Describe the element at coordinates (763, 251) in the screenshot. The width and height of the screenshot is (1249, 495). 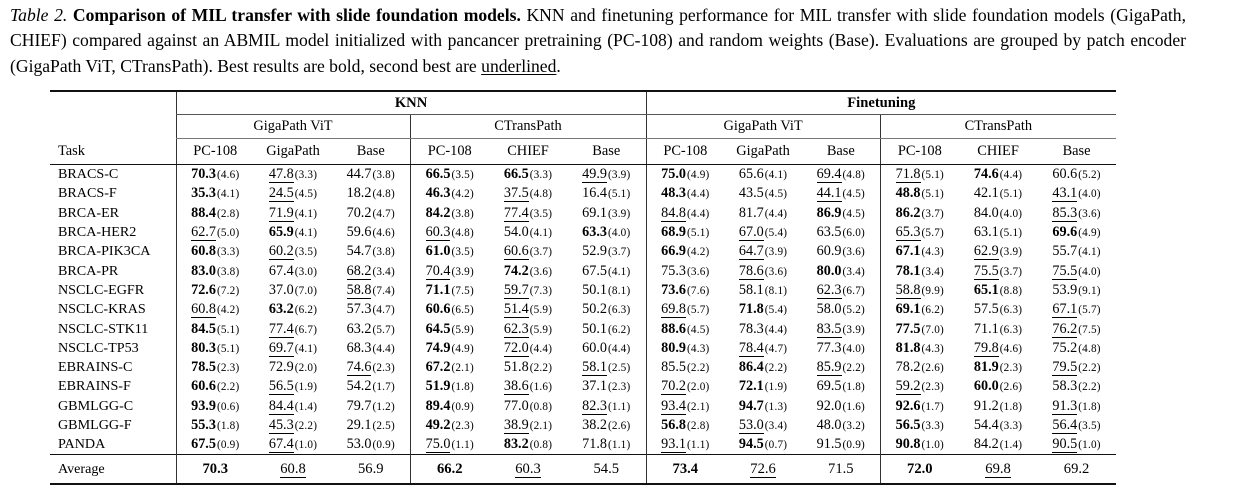
I see `result-cell: 64.7(3.9)` at that location.